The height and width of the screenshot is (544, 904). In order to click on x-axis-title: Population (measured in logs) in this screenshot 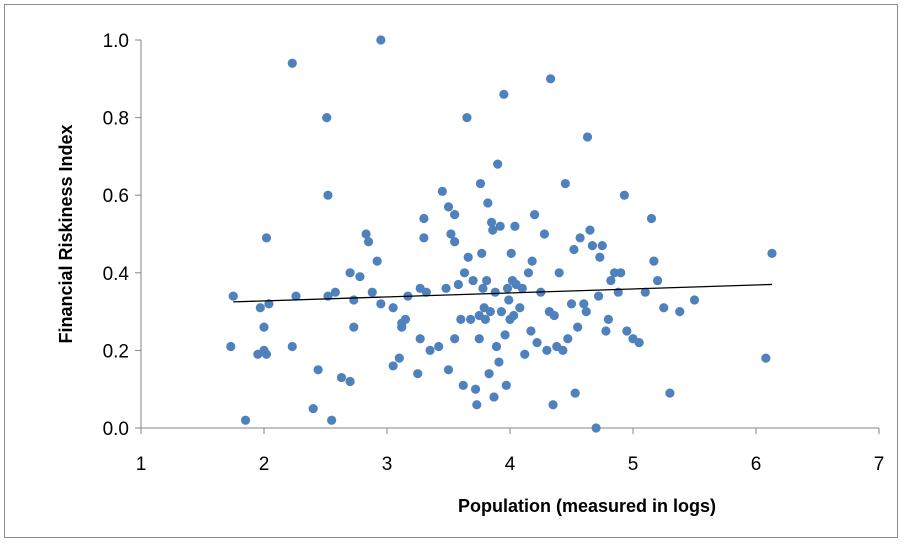, I will do `click(587, 506)`.